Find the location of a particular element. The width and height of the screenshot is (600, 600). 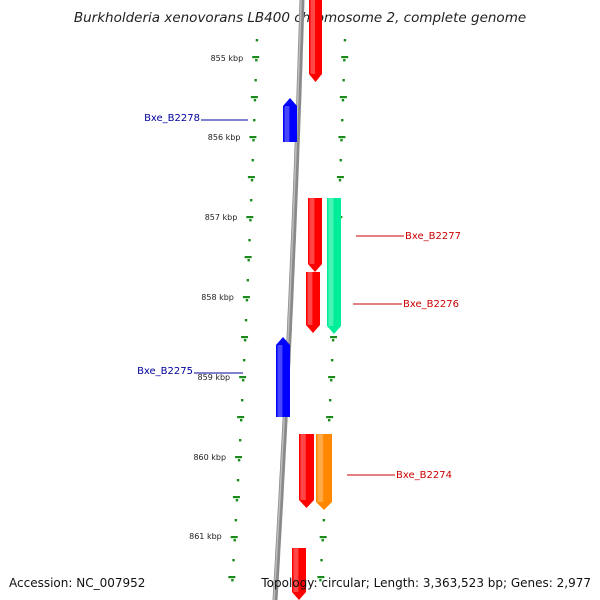

gene-label-bxe_b2274: Bxe_B2274 is located at coordinates (424, 475).